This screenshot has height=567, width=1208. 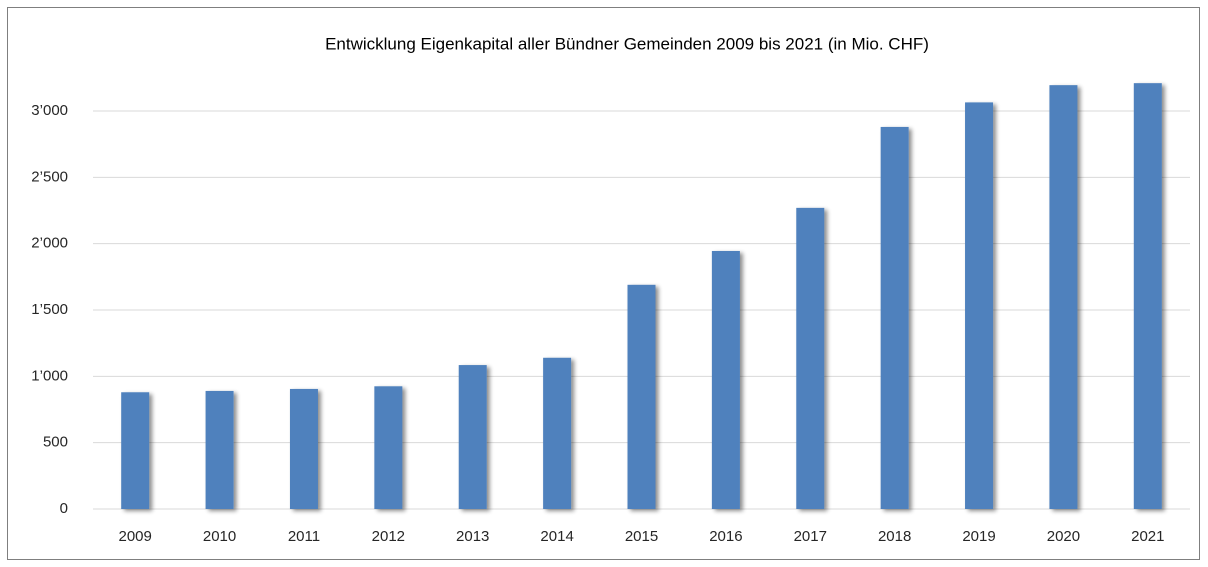 What do you see at coordinates (49, 375) in the screenshot?
I see `y-tick-label: 1’000` at bounding box center [49, 375].